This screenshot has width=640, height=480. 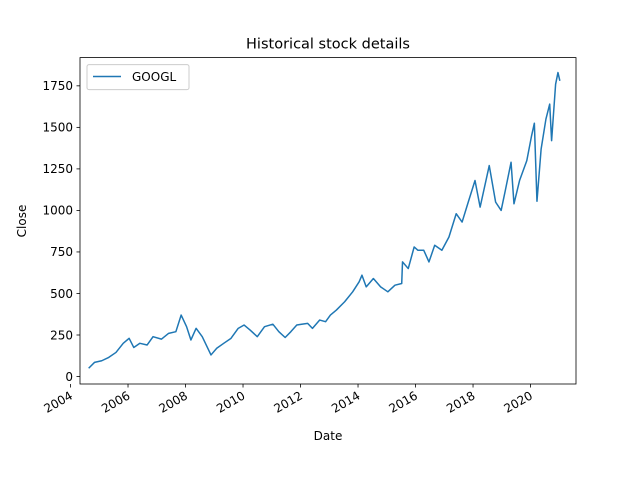 I want to click on y-tick-label: 750, so click(x=61, y=252).